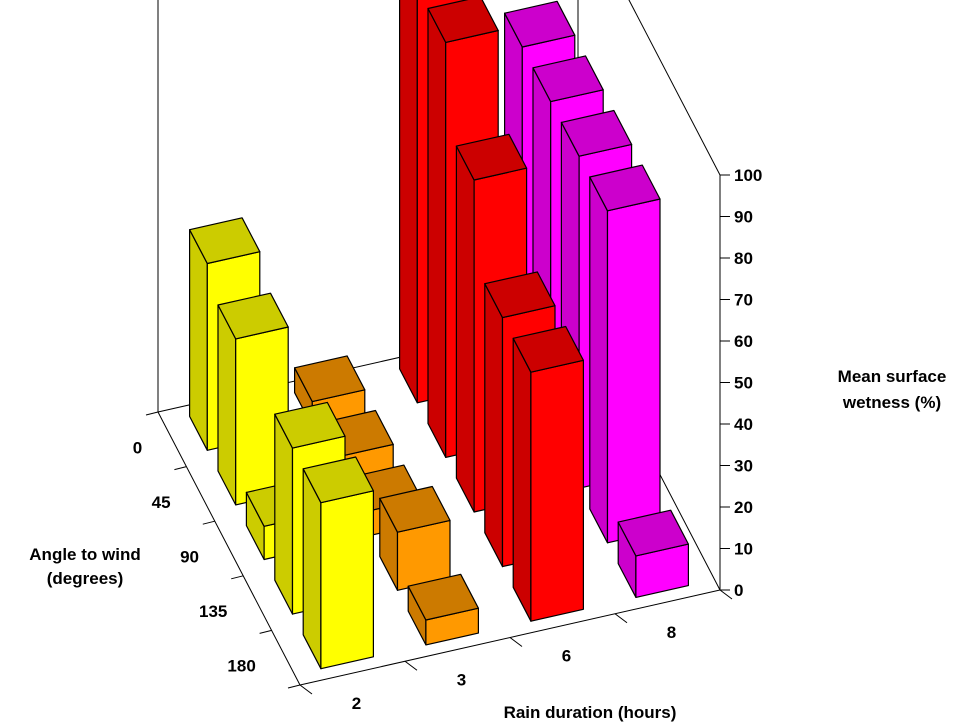 The height and width of the screenshot is (726, 976). I want to click on z-tick-label: 90, so click(743, 217).